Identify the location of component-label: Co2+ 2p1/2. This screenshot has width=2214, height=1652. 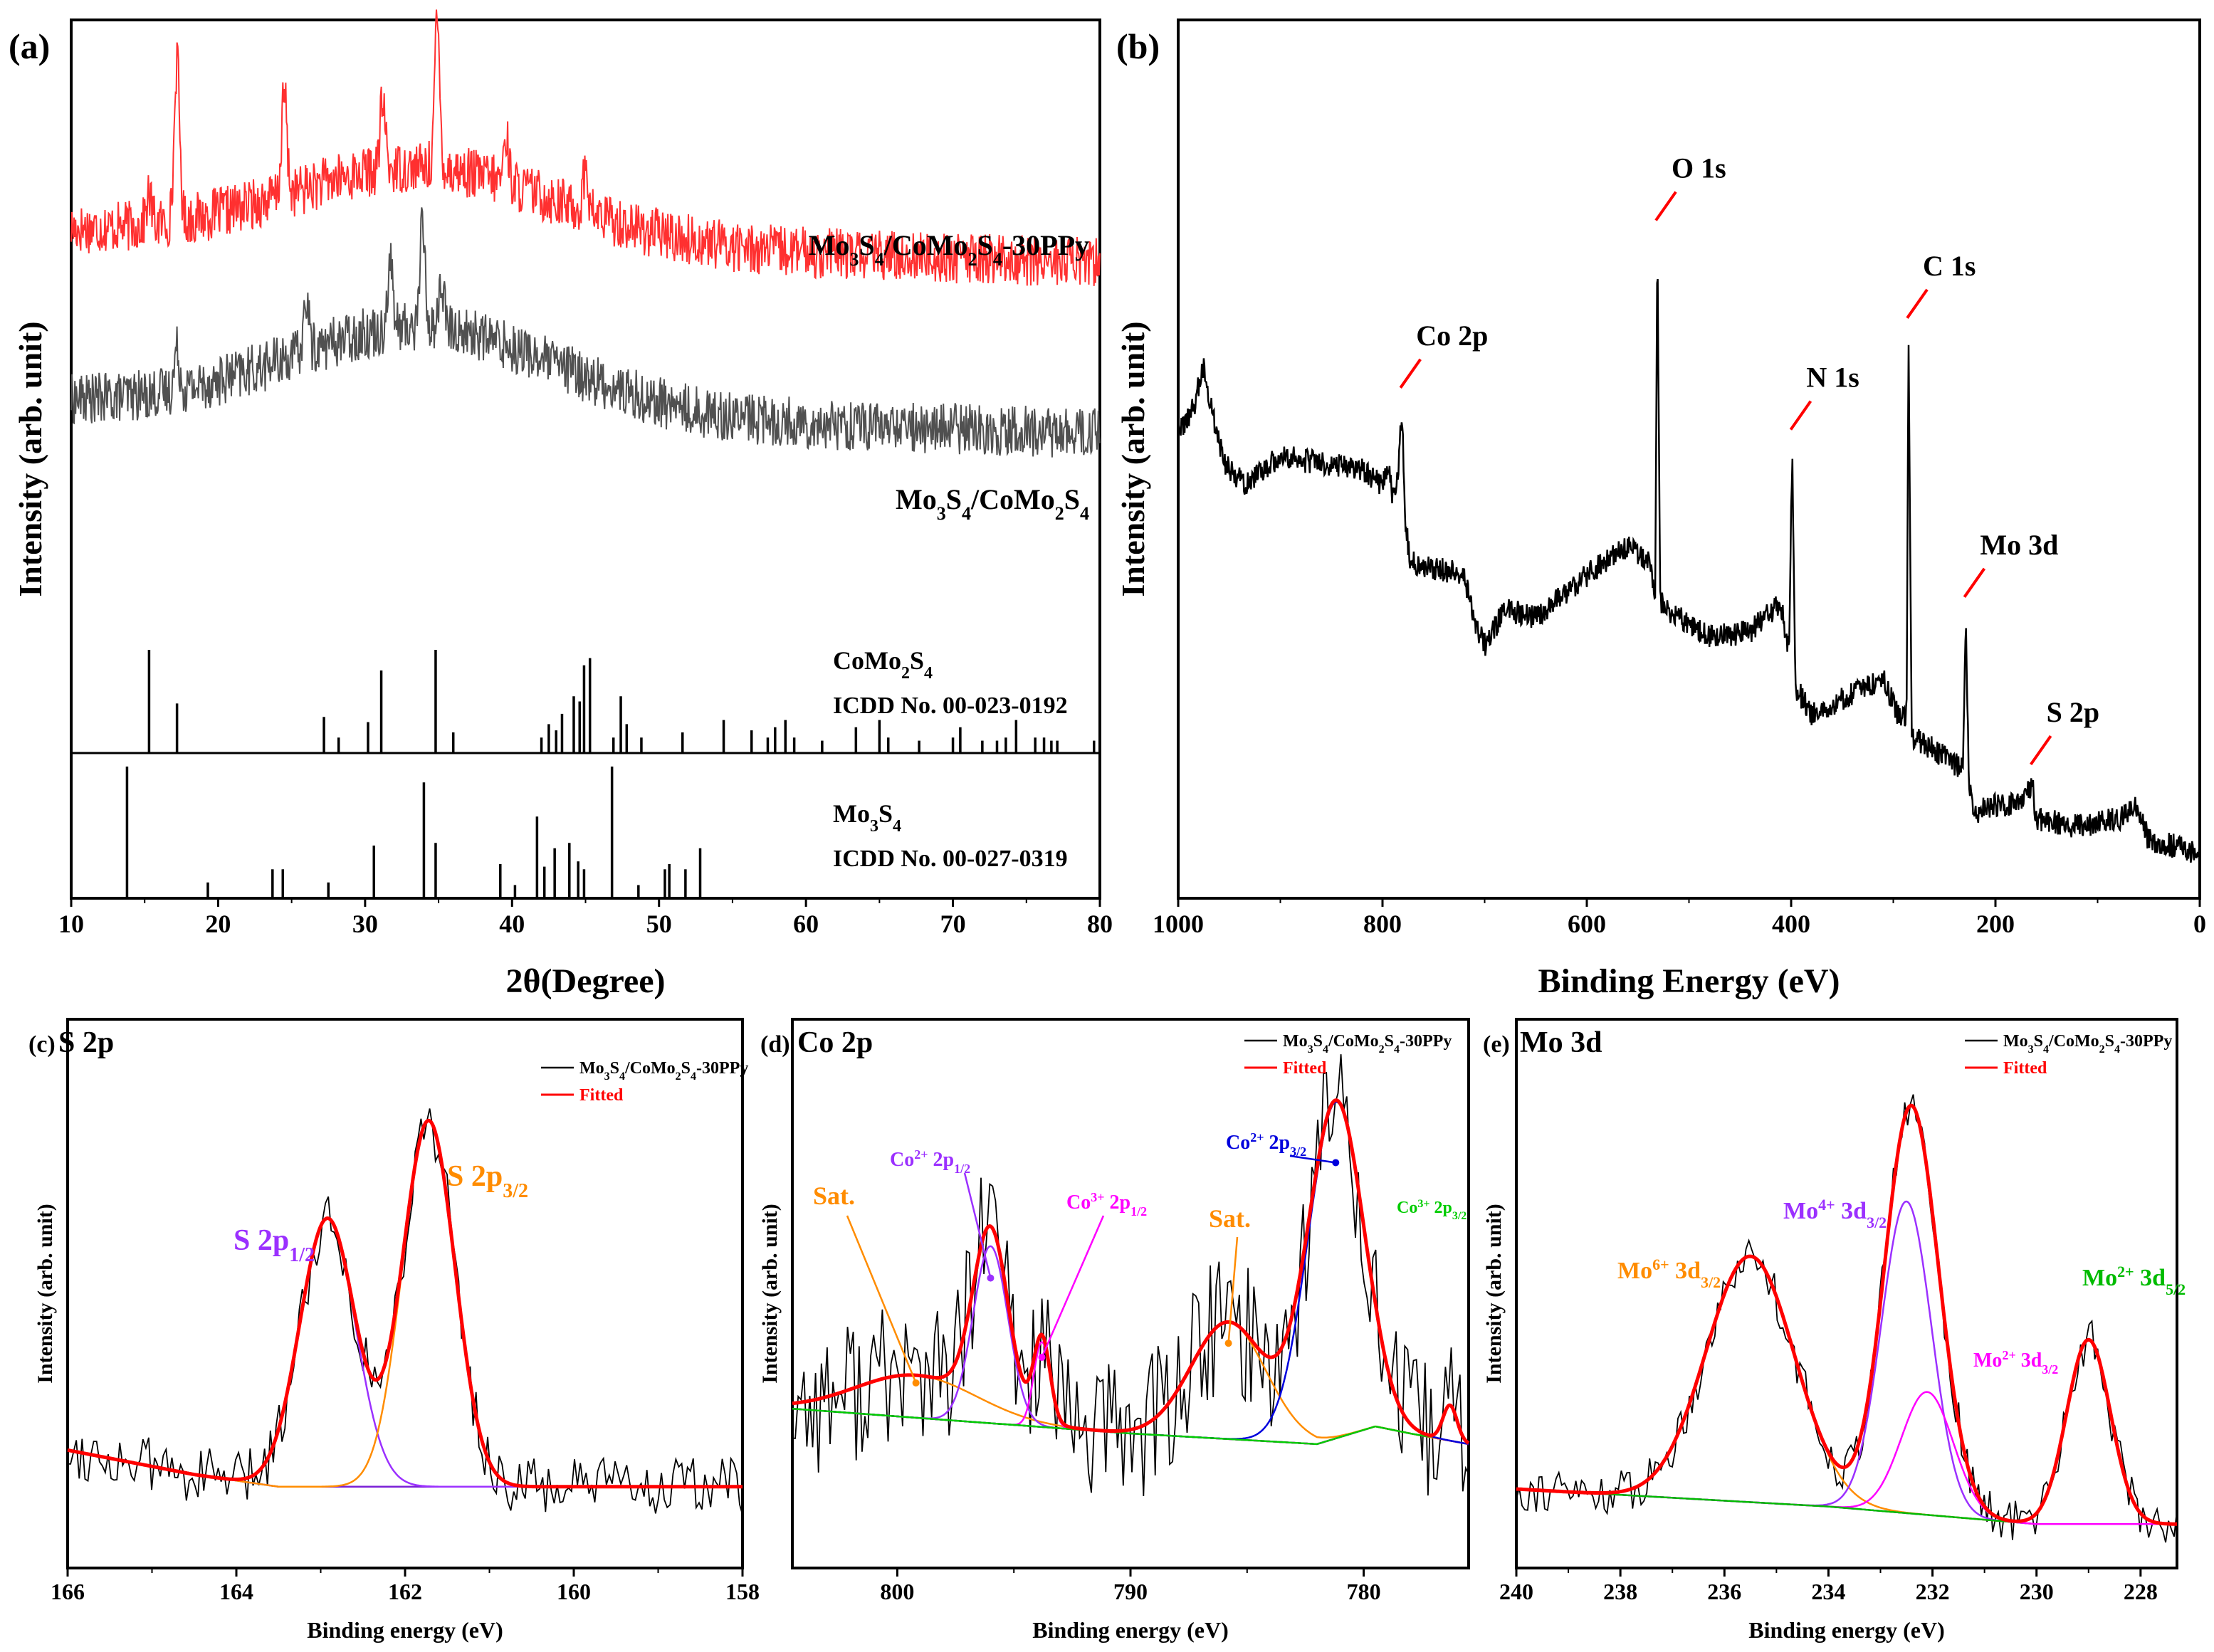
(930, 1161).